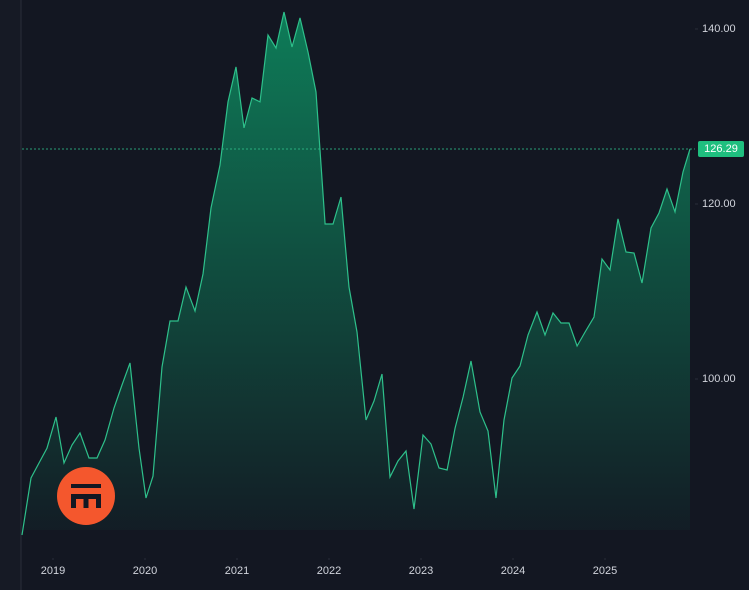 The image size is (749, 590). I want to click on y-tick-label: 100.00, so click(719, 379).